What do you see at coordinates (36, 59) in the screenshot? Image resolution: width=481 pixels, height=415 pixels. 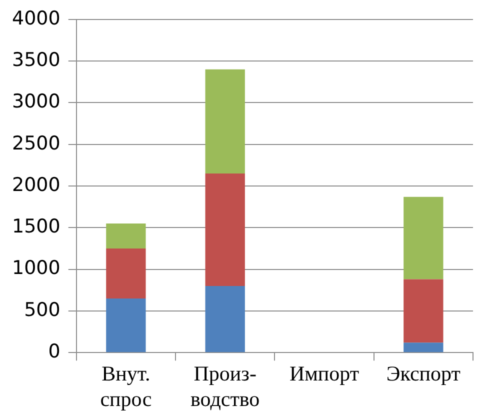 I see `y-tick-label: 3500` at bounding box center [36, 59].